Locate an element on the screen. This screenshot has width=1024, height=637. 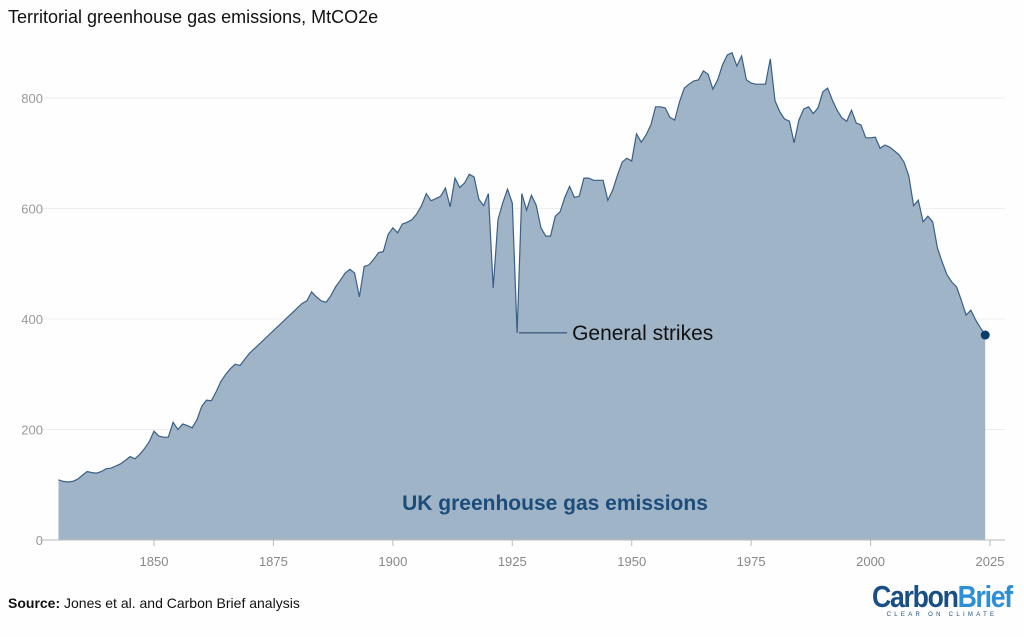
logo-part2: Brief is located at coordinates (985, 596).